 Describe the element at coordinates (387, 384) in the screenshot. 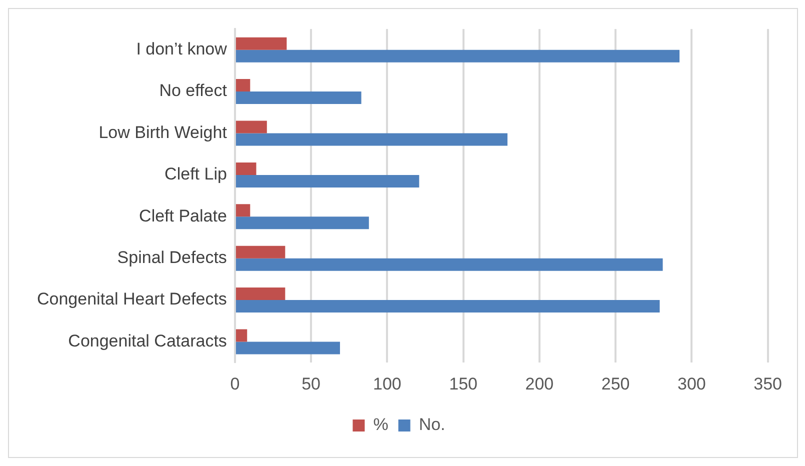

I see `x-tick-label: 100` at that location.